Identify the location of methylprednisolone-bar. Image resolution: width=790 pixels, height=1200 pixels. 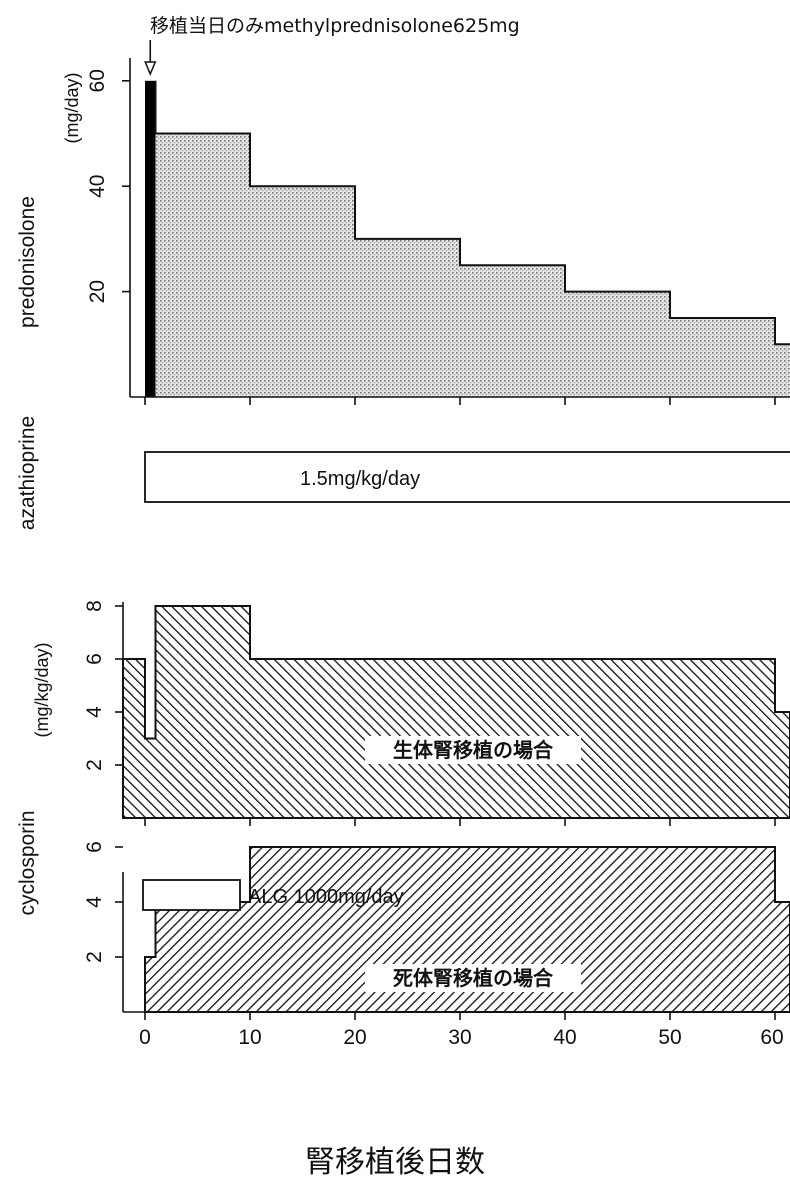
(150, 239).